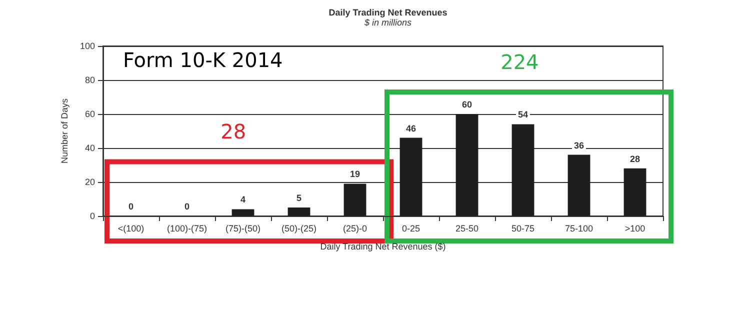  What do you see at coordinates (467, 229) in the screenshot?
I see `x-tick-label: 25-50` at bounding box center [467, 229].